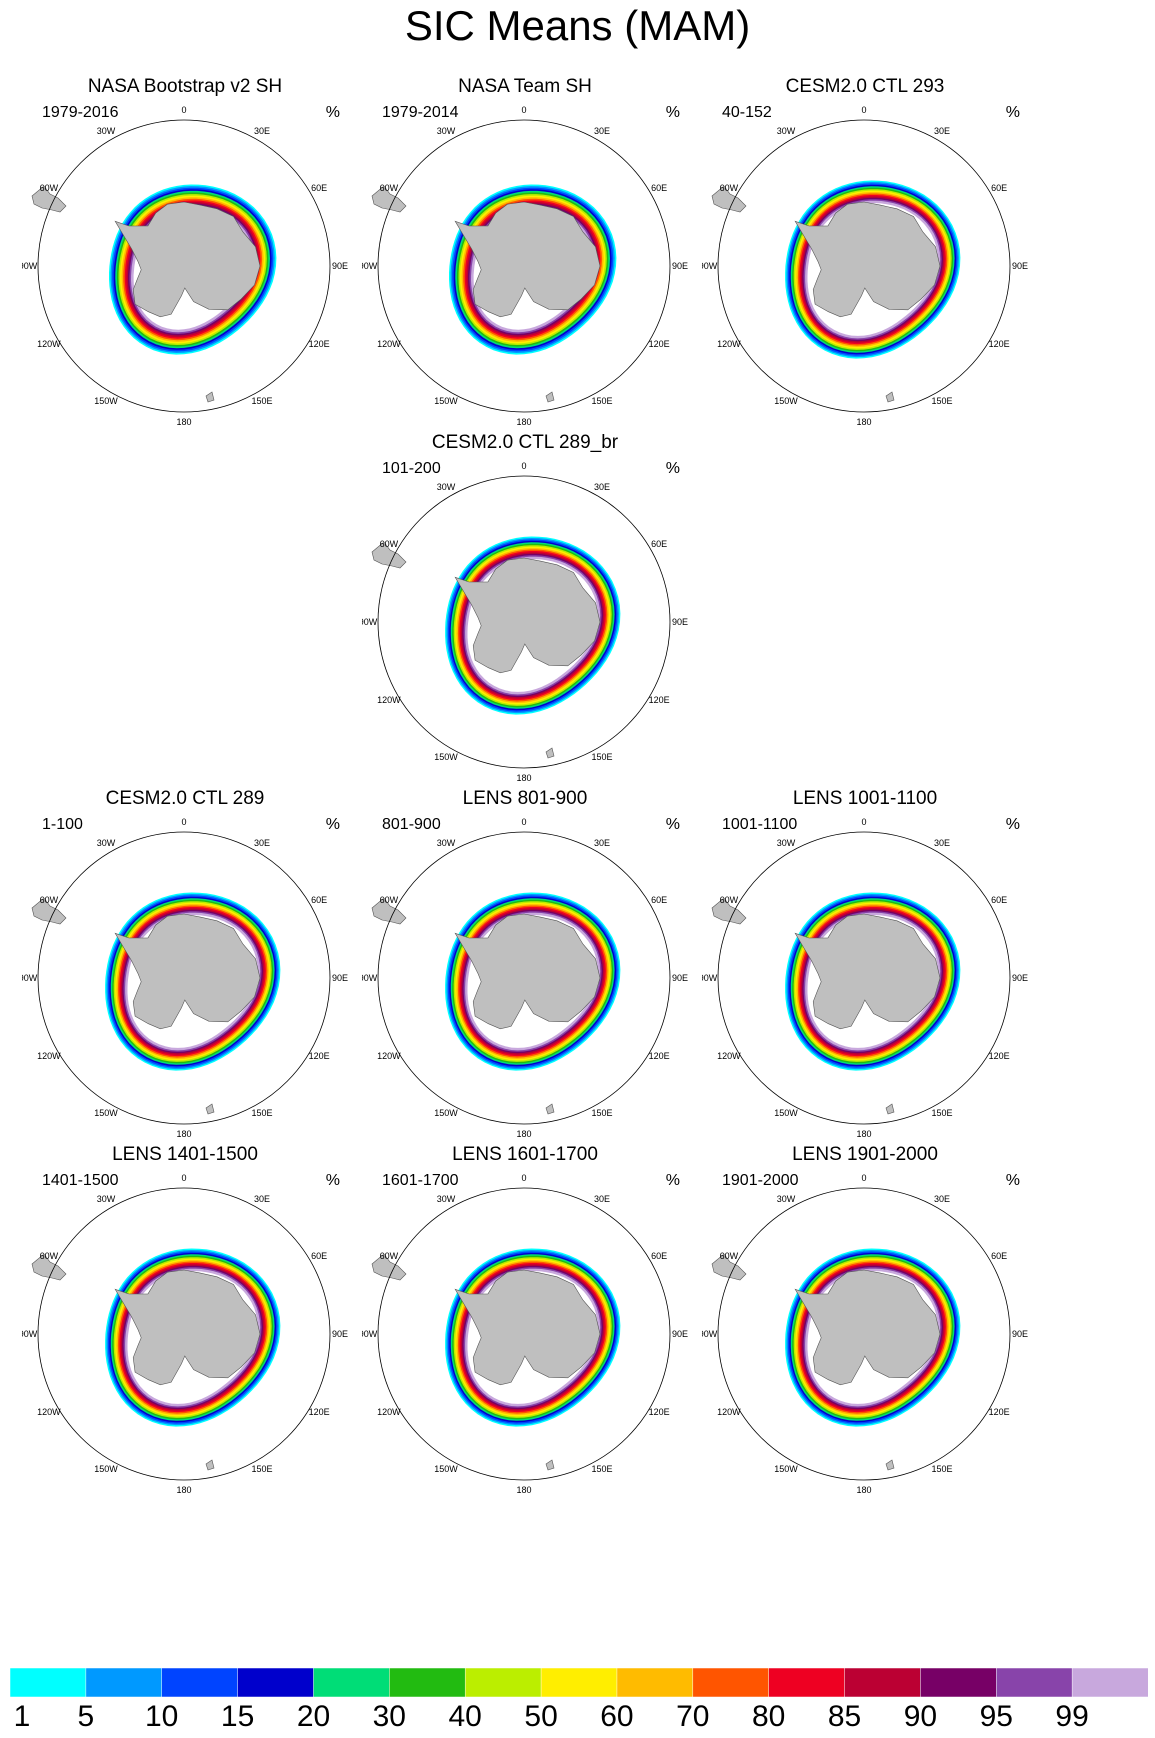 The image size is (1155, 1738). What do you see at coordinates (313, 1716) in the screenshot?
I see `colorbar-level-label: 20` at bounding box center [313, 1716].